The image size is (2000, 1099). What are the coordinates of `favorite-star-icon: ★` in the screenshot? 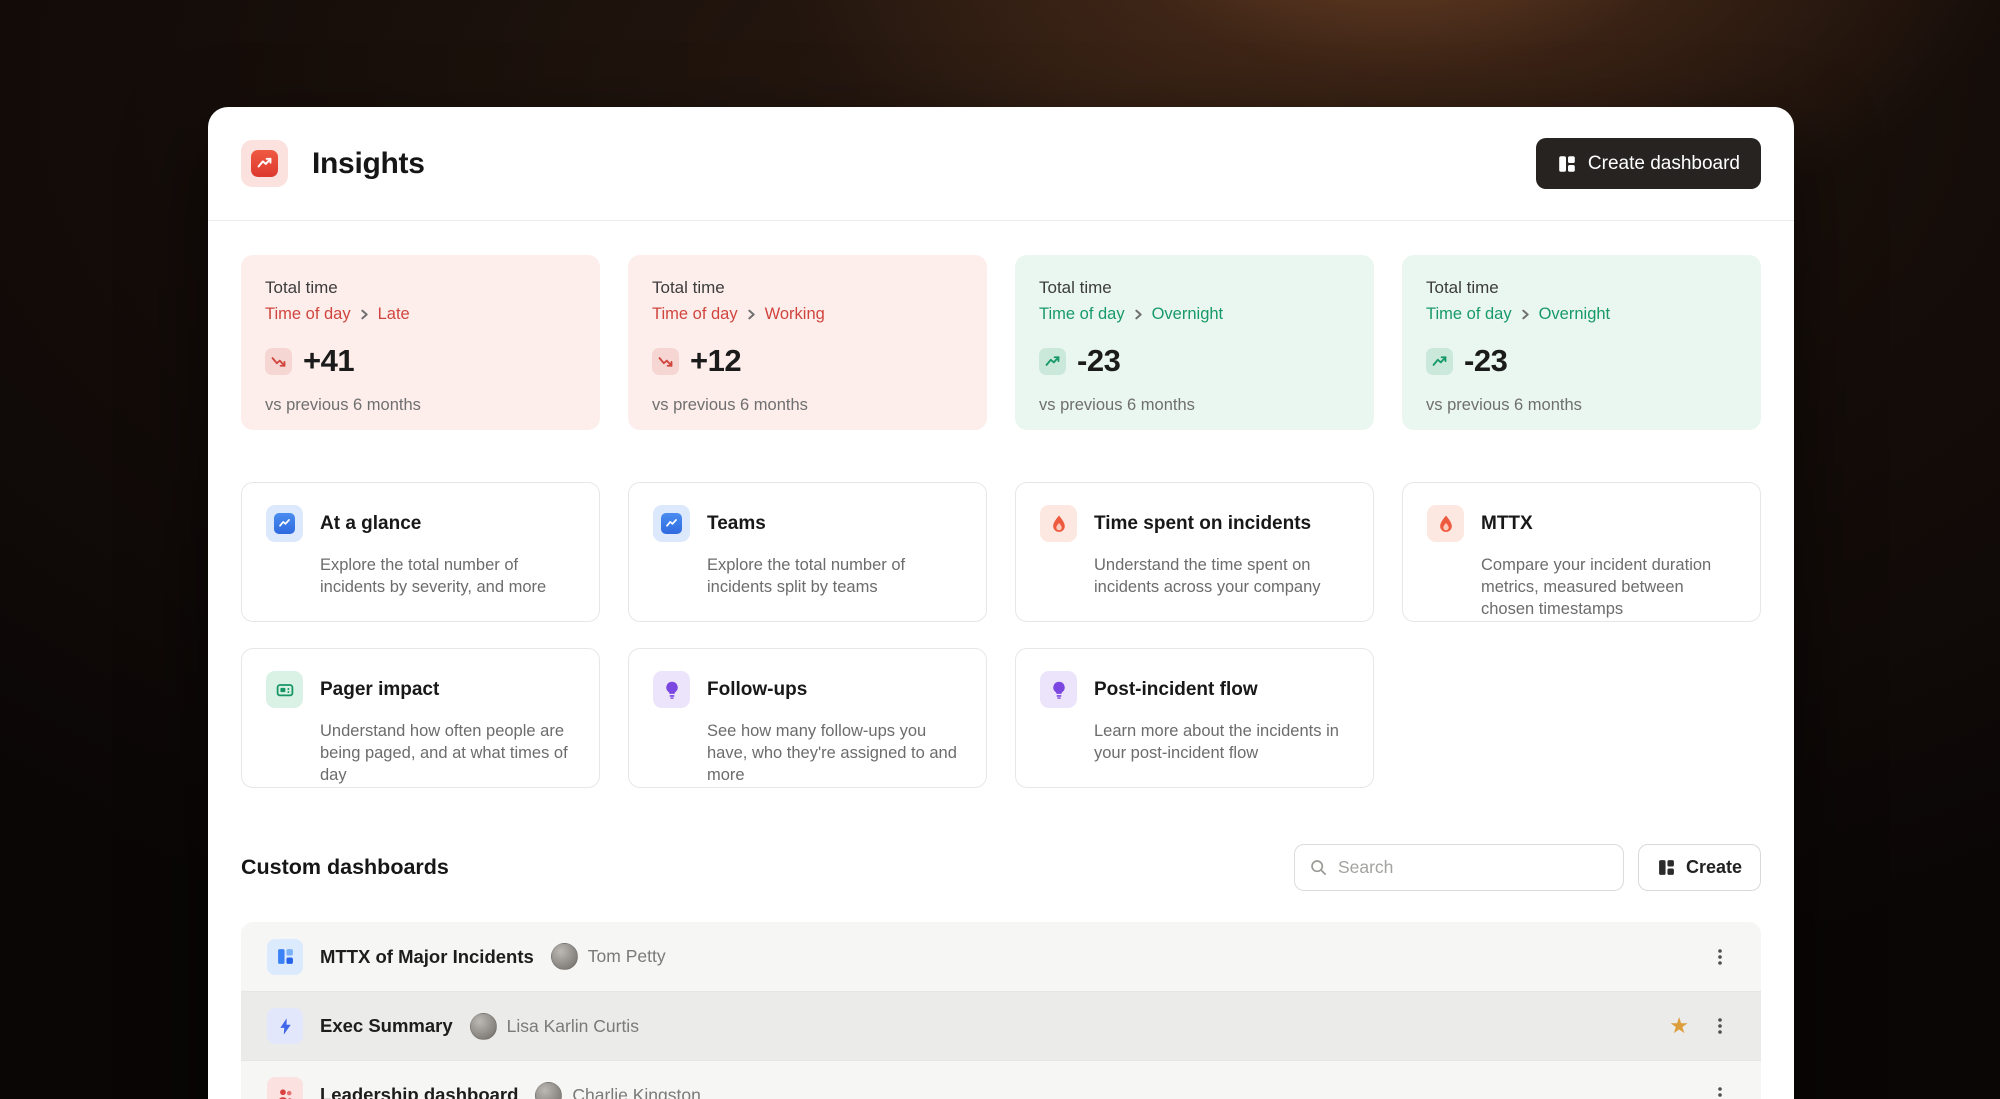 It's located at (1679, 1025).